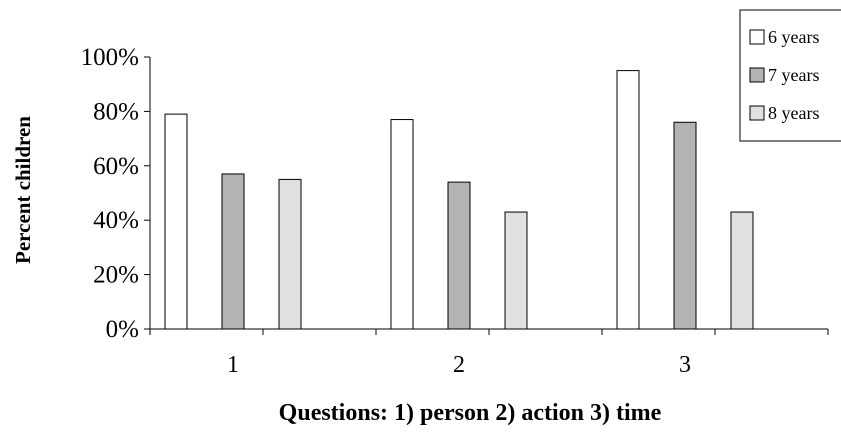 This screenshot has height=435, width=841. I want to click on x-tick-label: 1, so click(233, 365).